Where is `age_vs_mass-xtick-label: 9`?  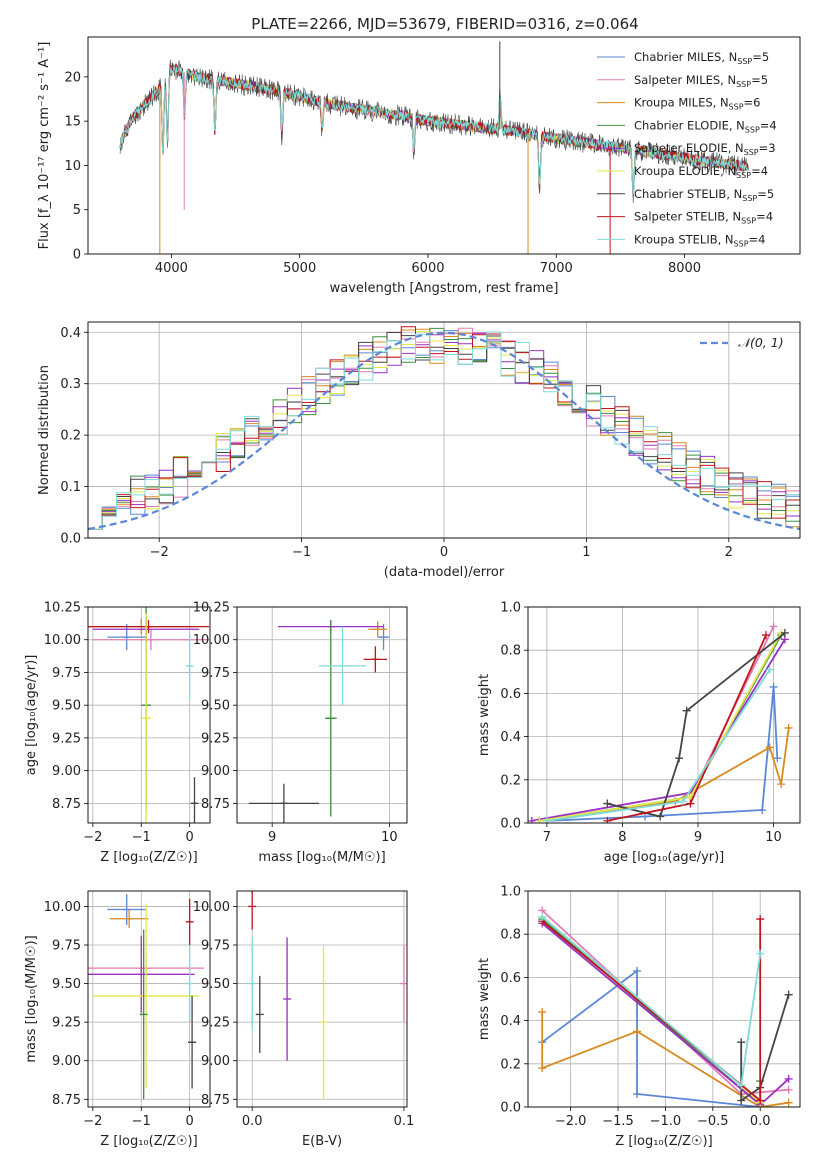 age_vs_mass-xtick-label: 9 is located at coordinates (272, 837).